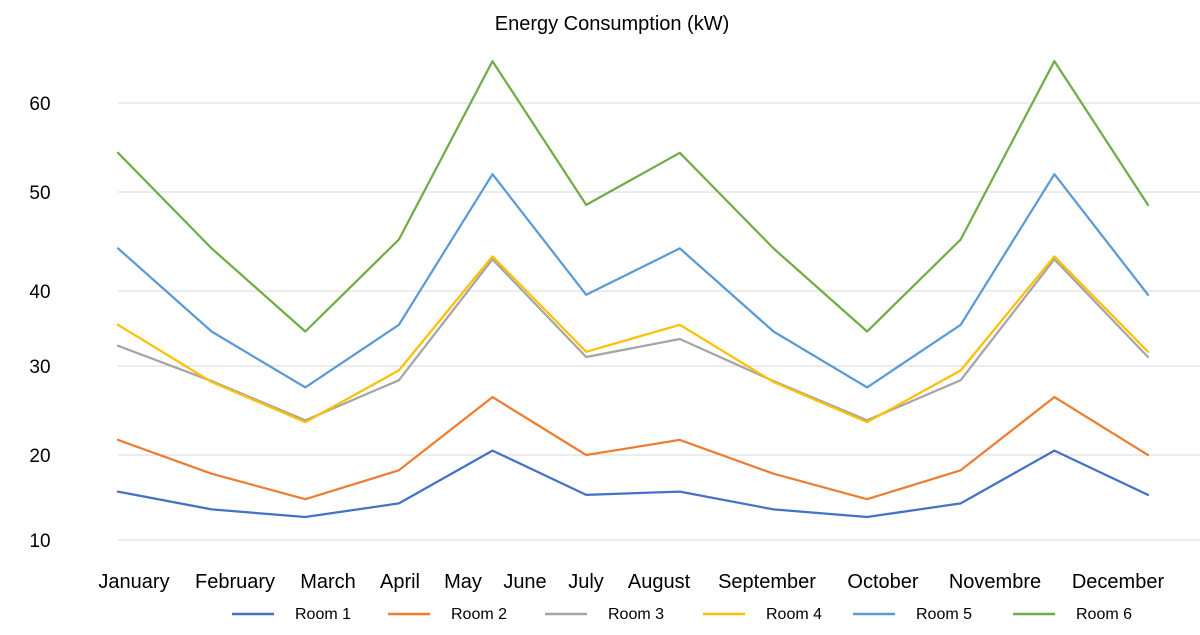 The height and width of the screenshot is (635, 1200). What do you see at coordinates (524, 582) in the screenshot?
I see `x-tick-label: June` at bounding box center [524, 582].